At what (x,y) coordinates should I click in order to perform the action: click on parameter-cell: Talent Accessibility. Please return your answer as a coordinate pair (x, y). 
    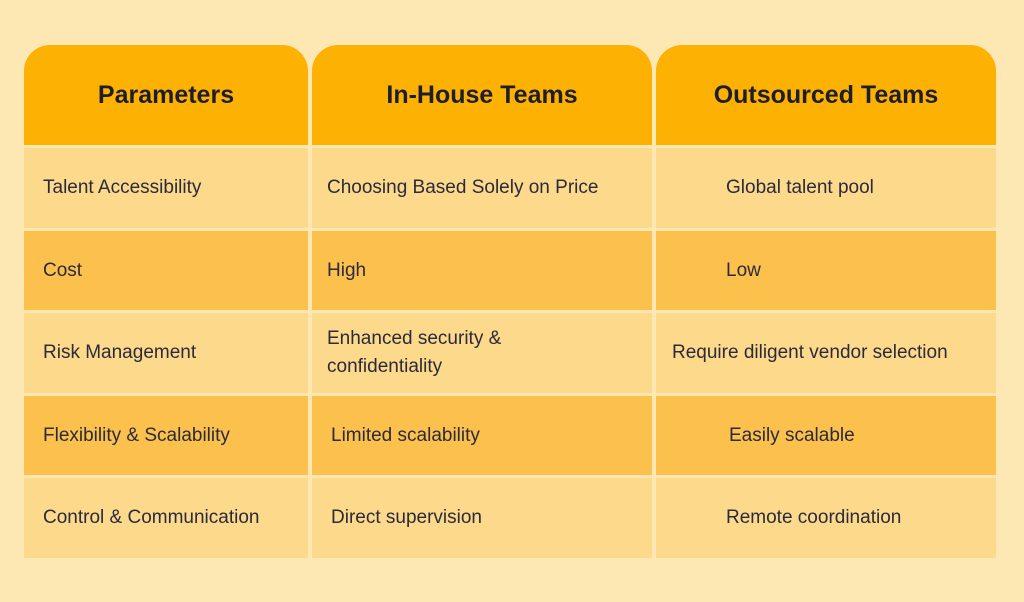
    Looking at the image, I should click on (166, 188).